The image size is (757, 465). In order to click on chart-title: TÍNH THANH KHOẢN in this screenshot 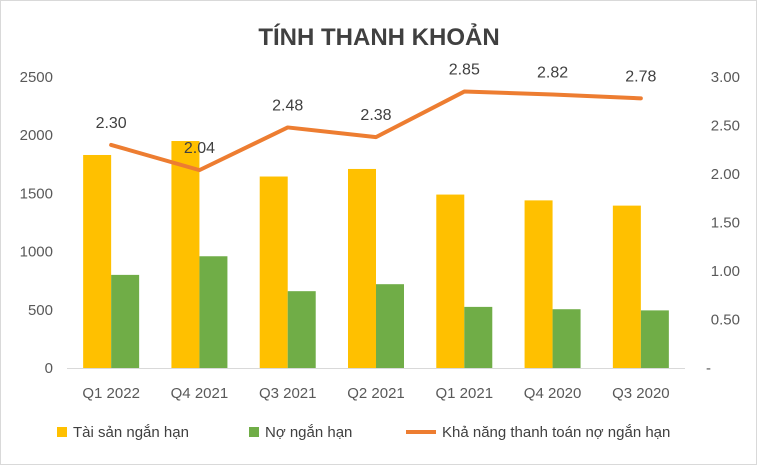, I will do `click(378, 36)`.